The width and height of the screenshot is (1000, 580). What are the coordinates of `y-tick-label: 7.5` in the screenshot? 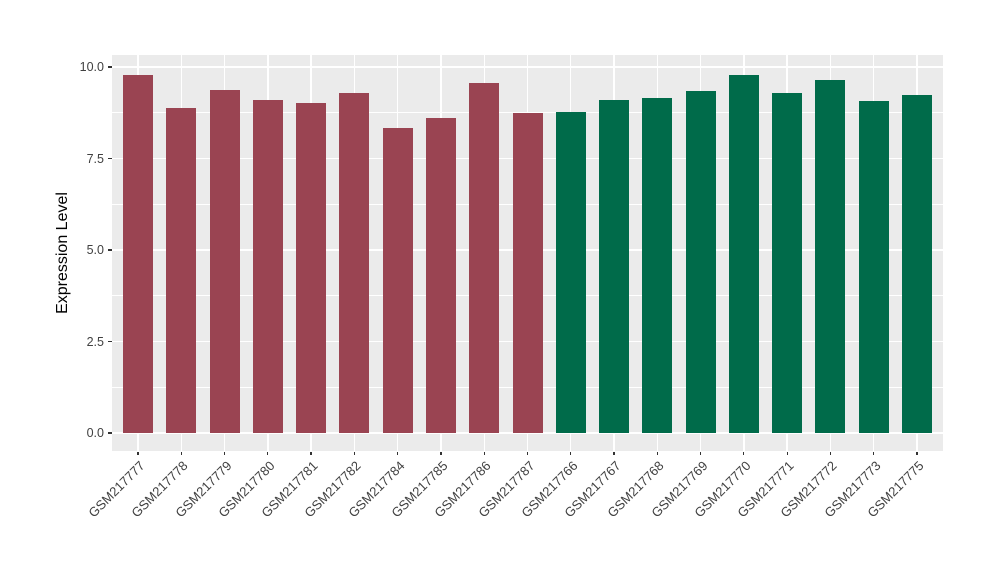 It's located at (95, 158).